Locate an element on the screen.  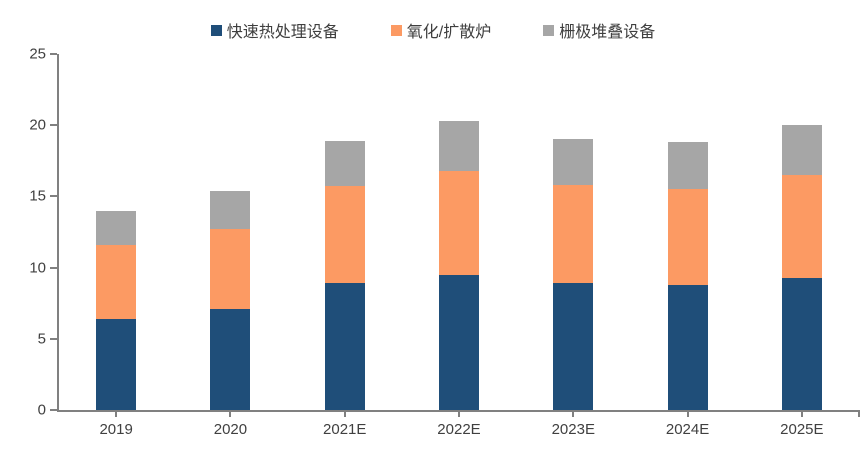
stacked-bar-2022E is located at coordinates (458, 232).